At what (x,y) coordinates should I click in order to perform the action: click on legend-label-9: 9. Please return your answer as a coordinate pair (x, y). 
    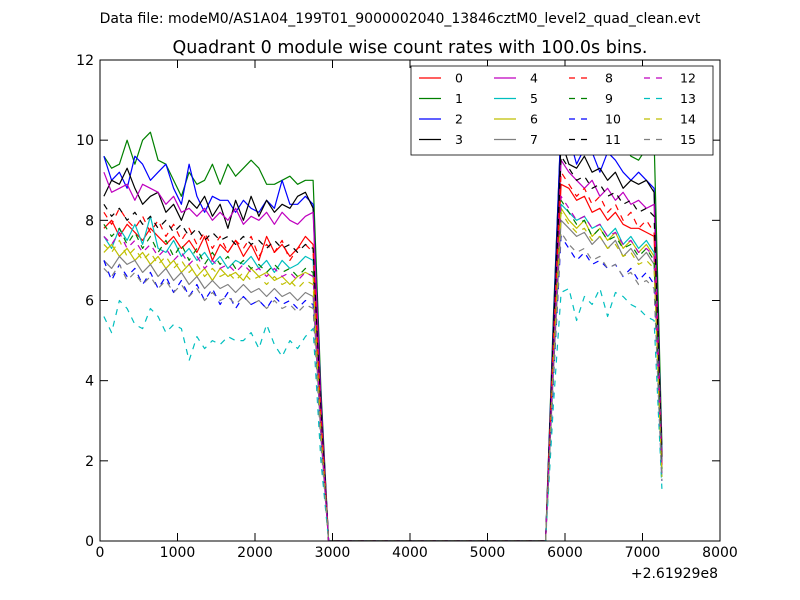
    Looking at the image, I should click on (609, 98).